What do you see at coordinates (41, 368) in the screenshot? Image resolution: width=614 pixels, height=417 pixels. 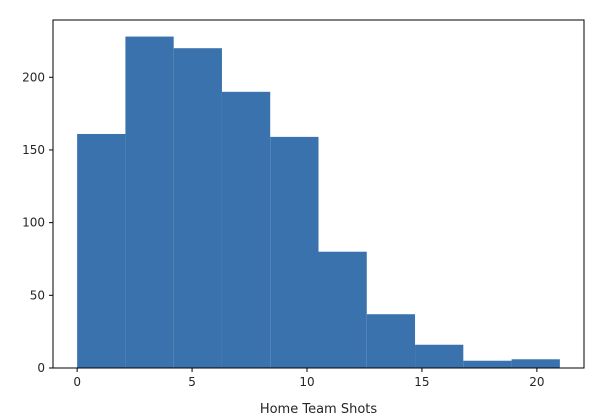 I see `y-tick-label: 0` at bounding box center [41, 368].